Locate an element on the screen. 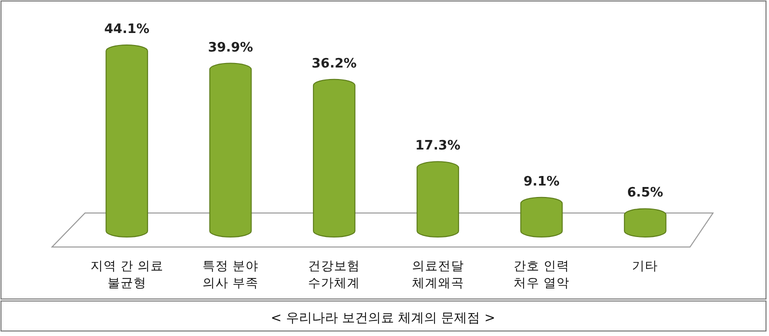 This screenshot has height=336, width=769. x-tick-label: 지역 간 의료 불균형 is located at coordinates (127, 274).